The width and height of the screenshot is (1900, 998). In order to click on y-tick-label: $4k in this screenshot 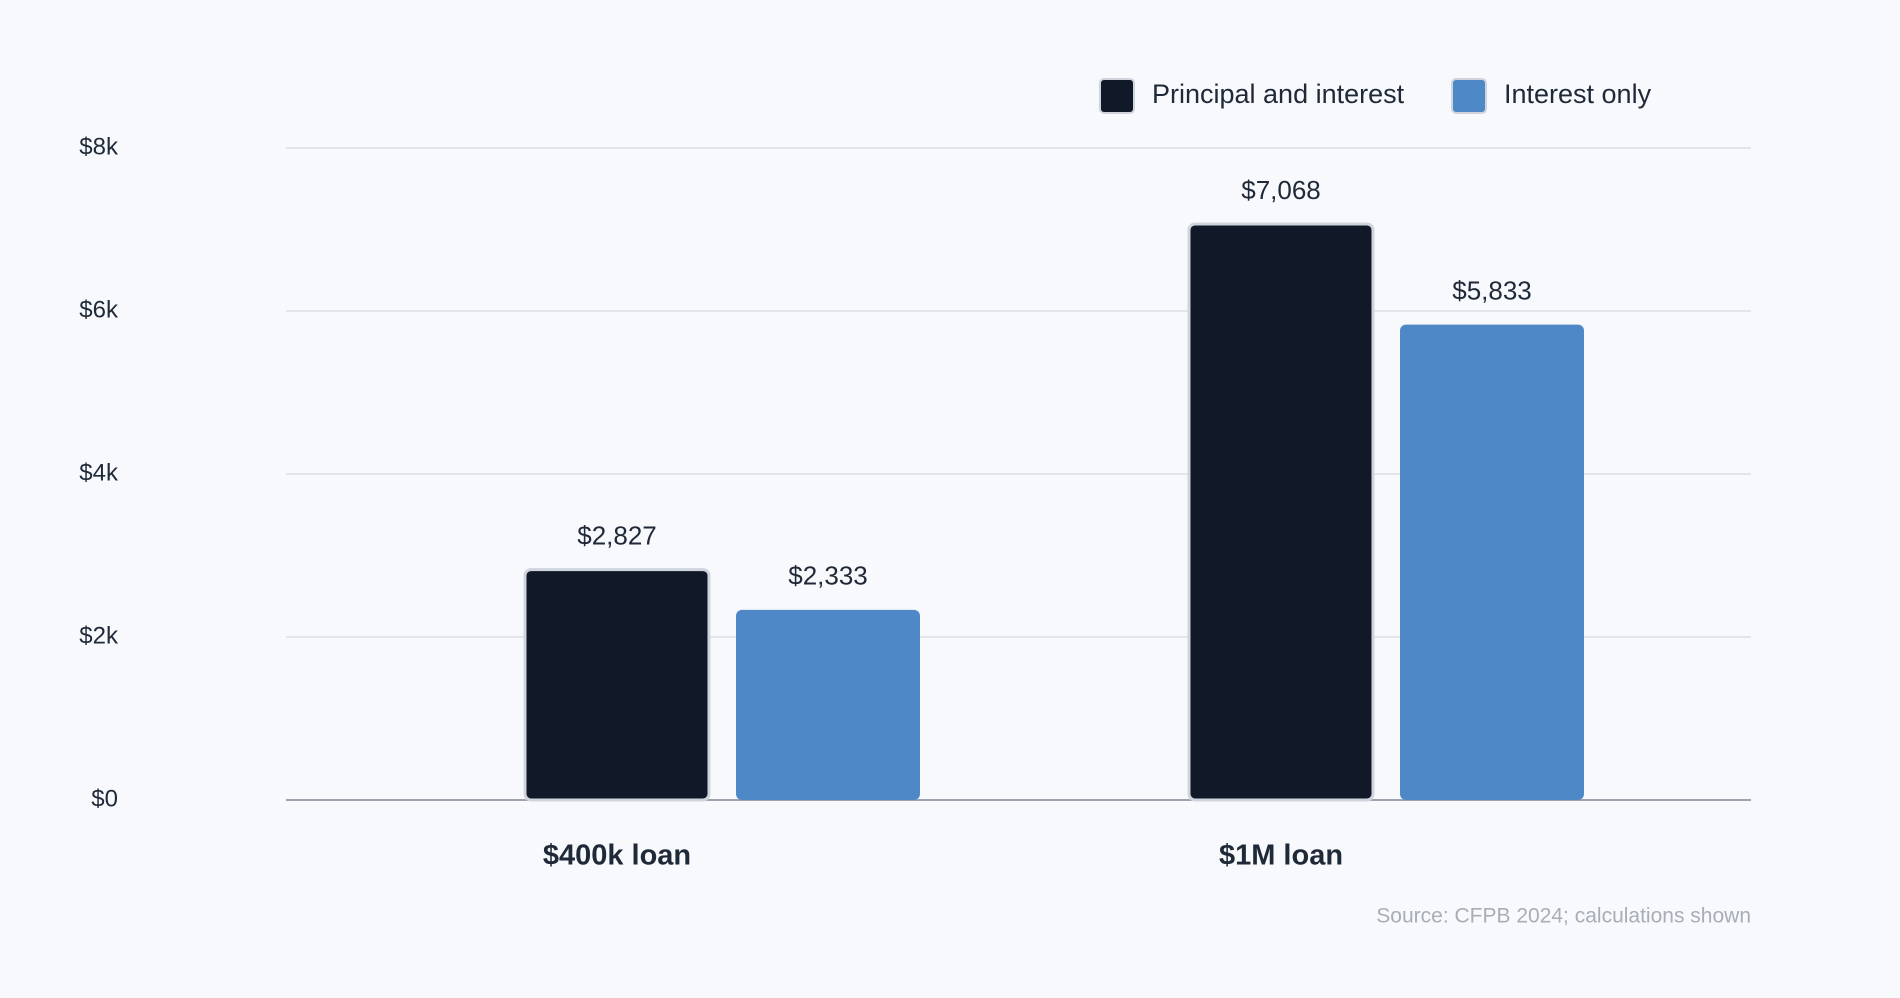, I will do `click(99, 472)`.